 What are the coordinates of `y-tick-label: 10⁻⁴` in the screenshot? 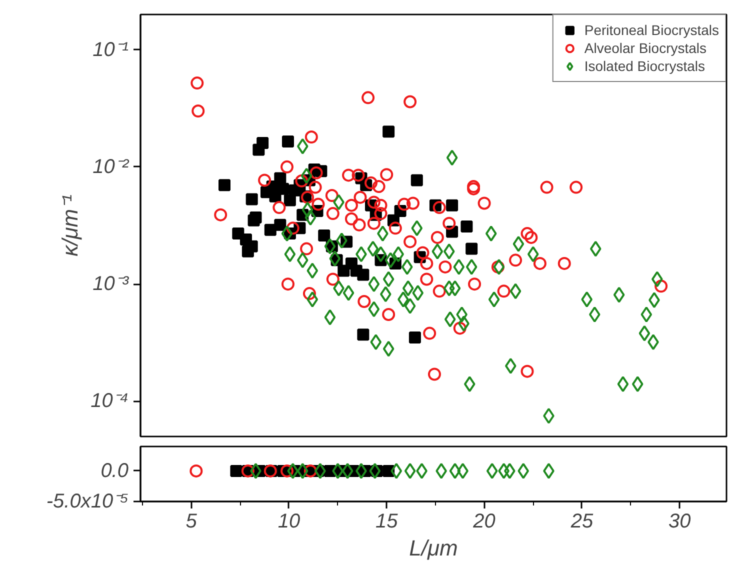 It's located at (109, 401).